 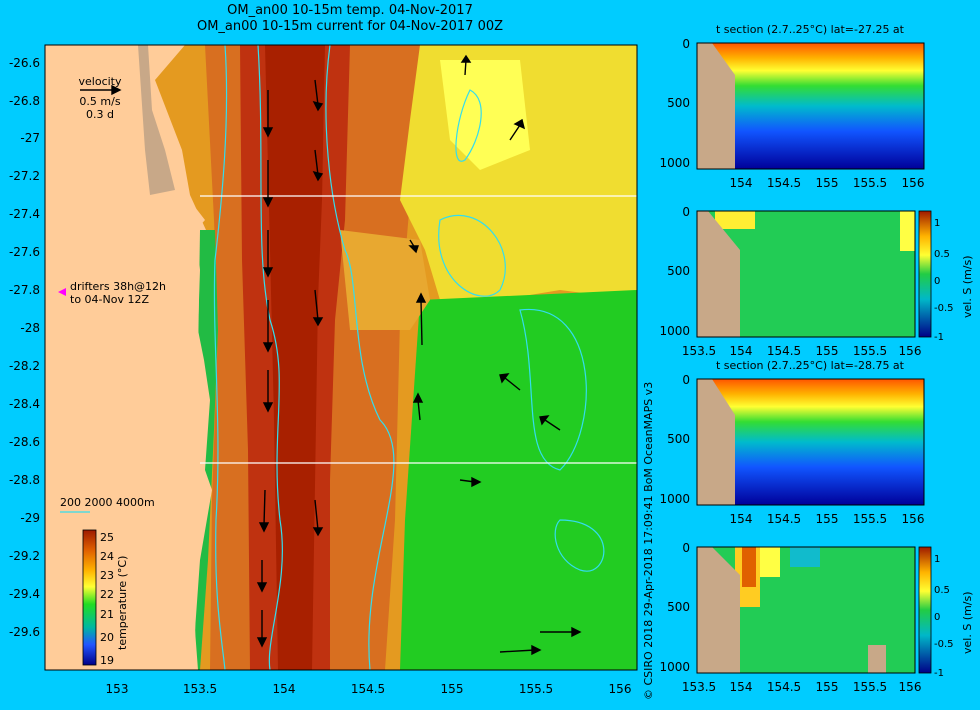 What do you see at coordinates (107, 537) in the screenshot?
I see `colorbar-tick: 25` at bounding box center [107, 537].